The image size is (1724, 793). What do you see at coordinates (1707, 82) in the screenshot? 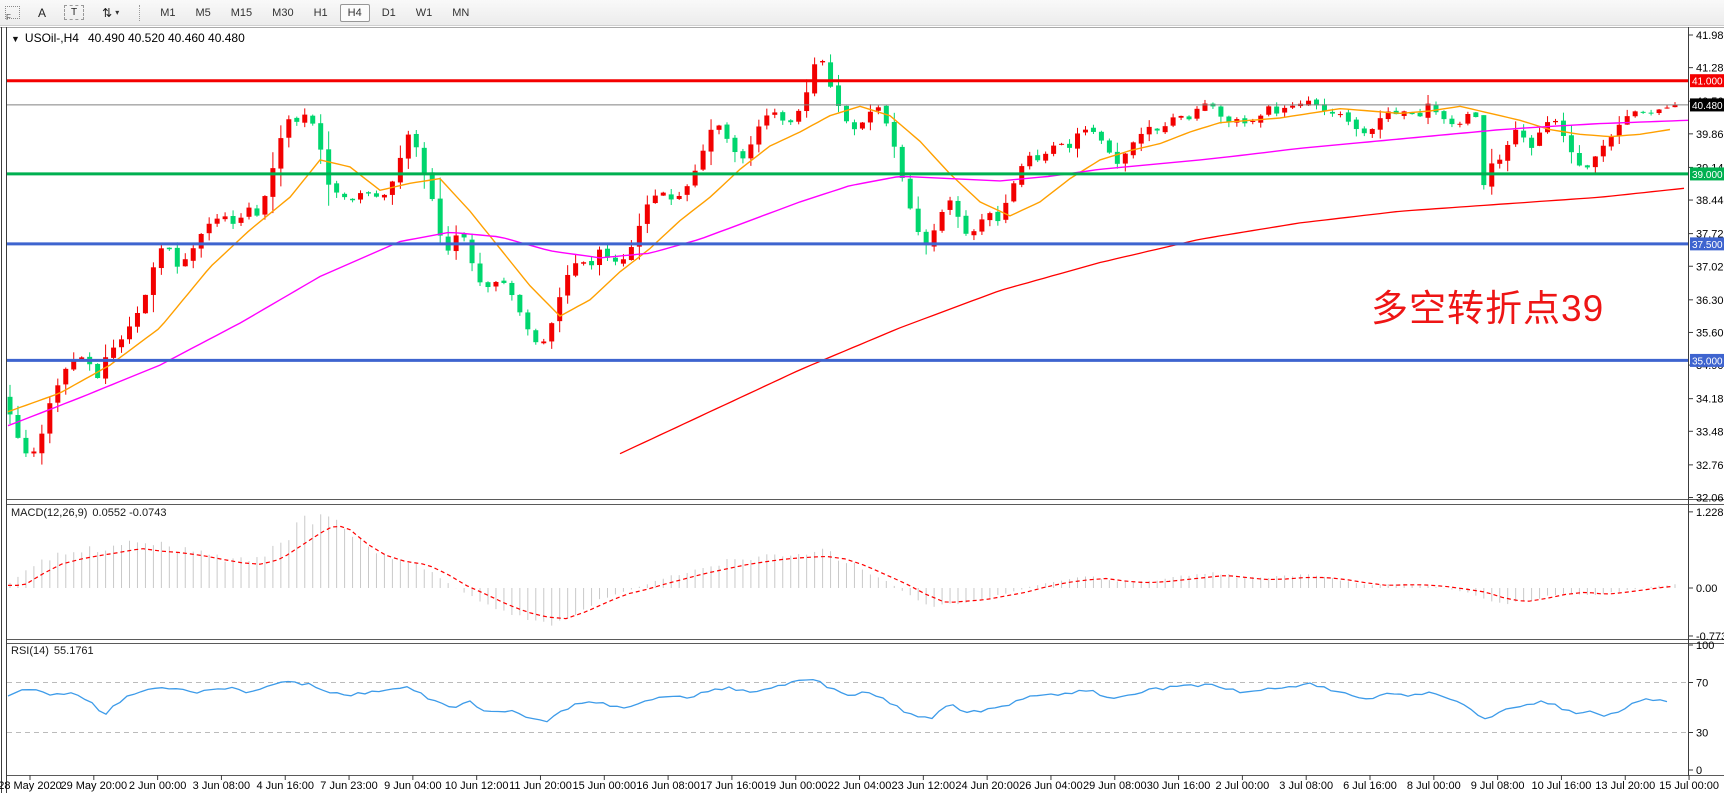
I see `price-level-badge-text: 41.000` at bounding box center [1707, 82].